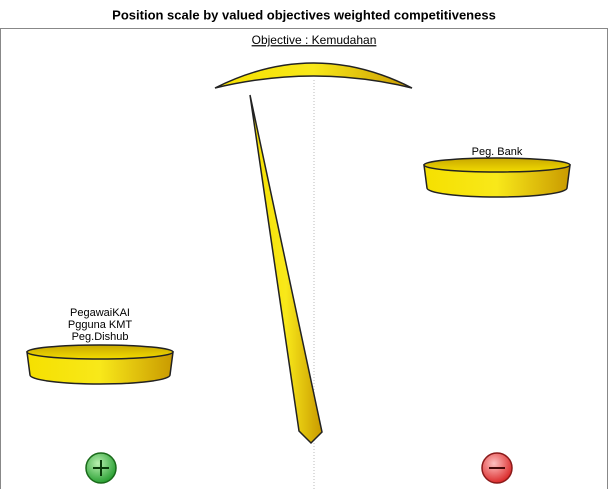  I want to click on right-pan, so click(497, 177).